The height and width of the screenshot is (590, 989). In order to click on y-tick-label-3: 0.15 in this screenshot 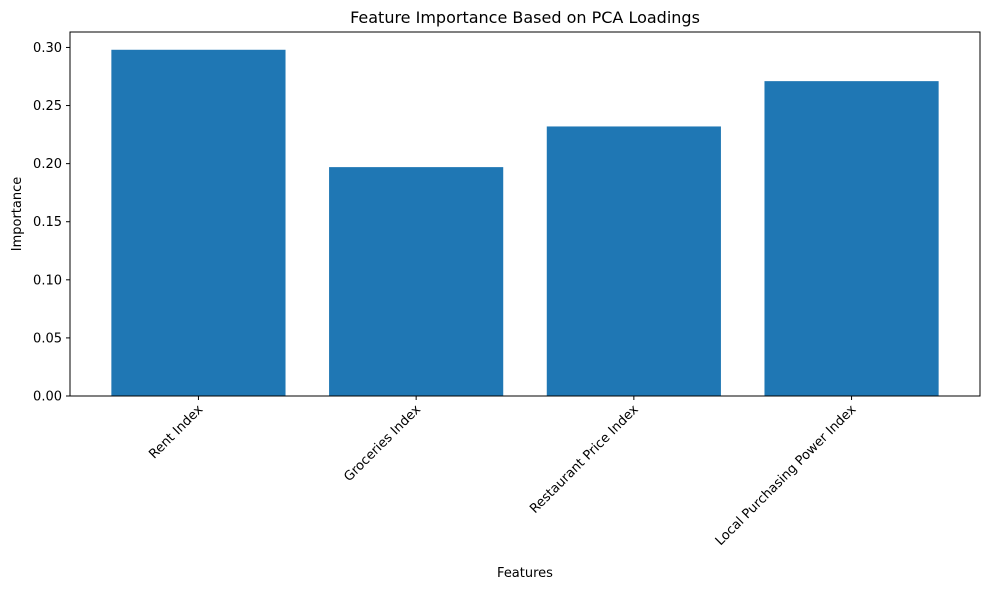, I will do `click(47, 222)`.